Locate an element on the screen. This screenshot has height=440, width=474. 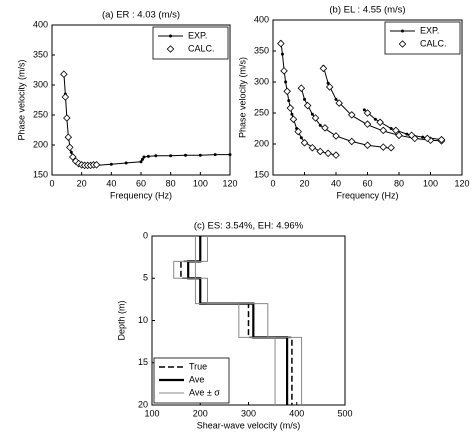
y-tick-label: 10 is located at coordinates (143, 320).